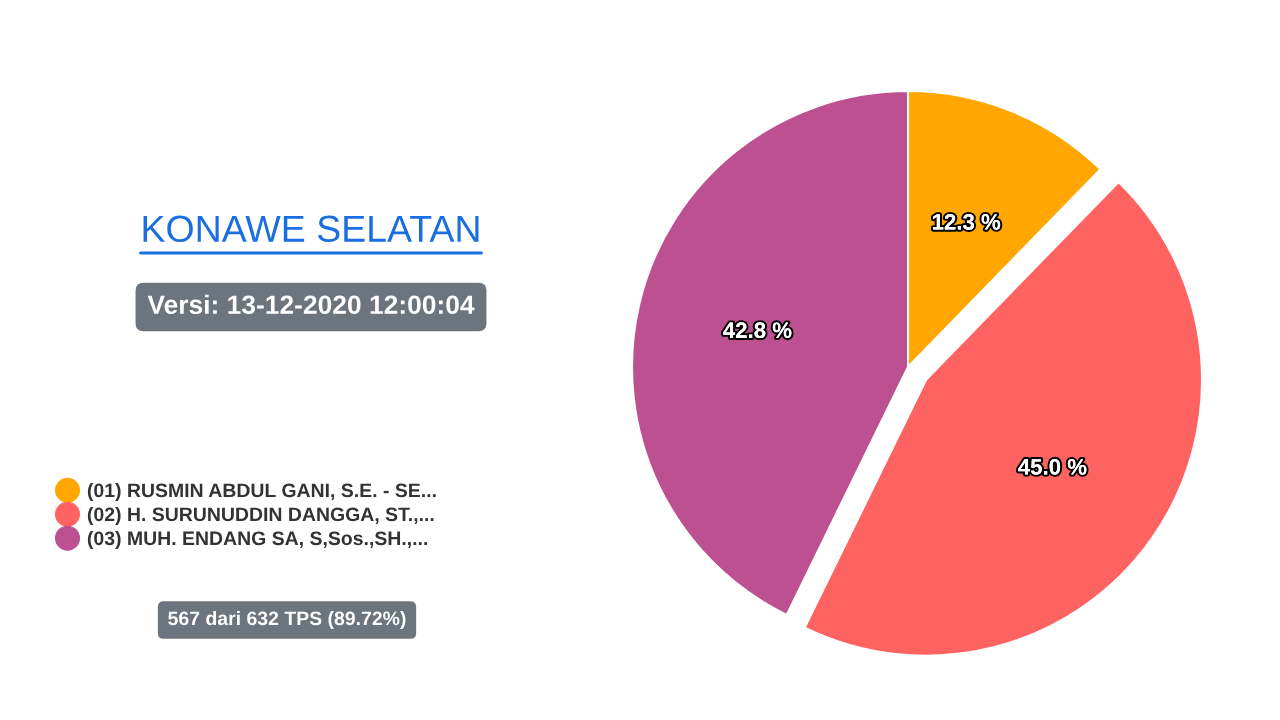 This screenshot has width=1280, height=720. What do you see at coordinates (967, 222) in the screenshot?
I see `data-label: 12.3 %` at bounding box center [967, 222].